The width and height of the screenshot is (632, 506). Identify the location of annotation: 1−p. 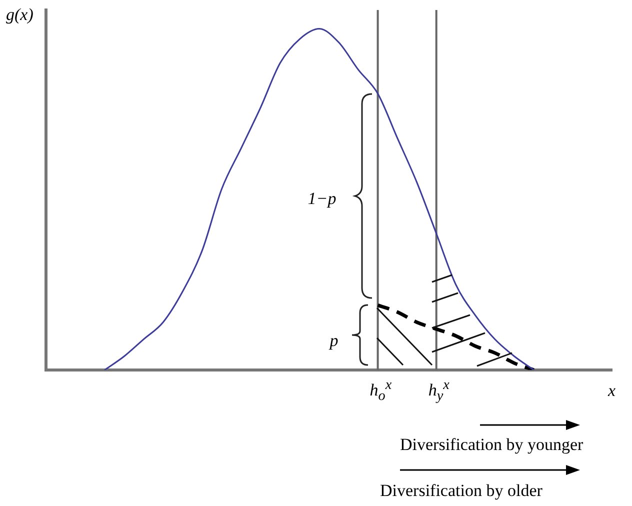
(322, 198).